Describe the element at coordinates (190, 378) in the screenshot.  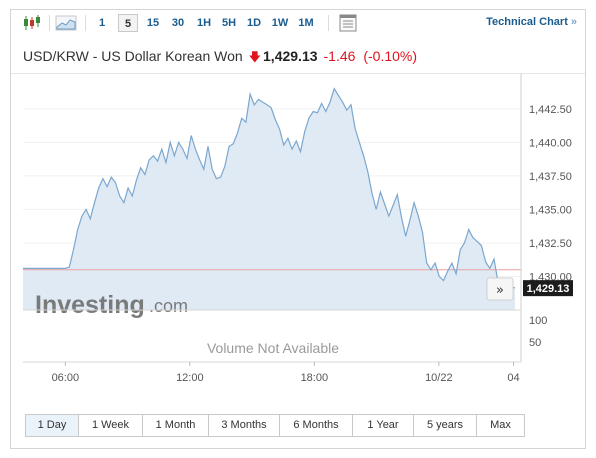
I see `x-tick-label: 12:00` at that location.